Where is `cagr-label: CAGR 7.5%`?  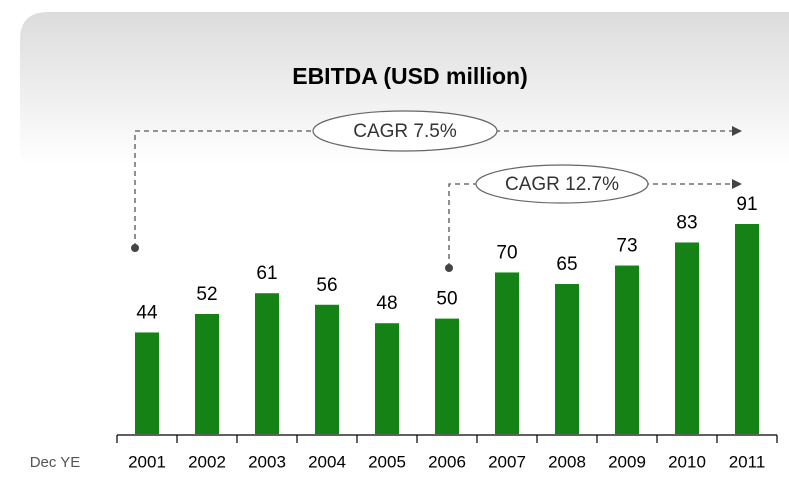
cagr-label: CAGR 7.5% is located at coordinates (405, 131).